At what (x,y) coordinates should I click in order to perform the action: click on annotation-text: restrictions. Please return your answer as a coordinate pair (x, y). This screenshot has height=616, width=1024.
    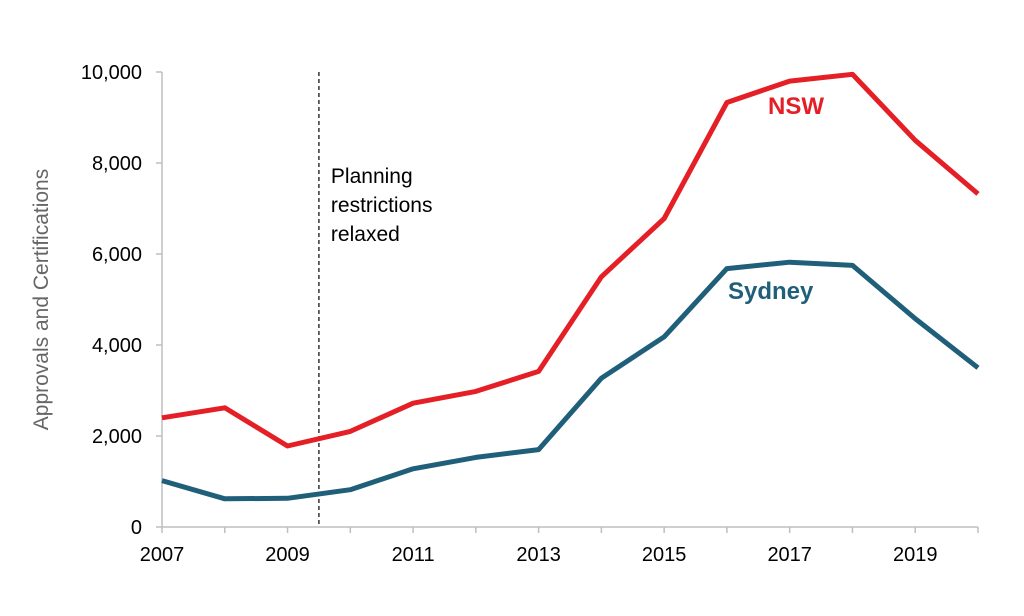
    Looking at the image, I should click on (382, 205).